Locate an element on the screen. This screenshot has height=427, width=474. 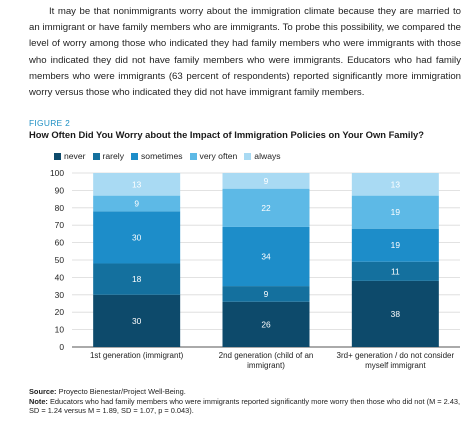
y-tick-label: 90 is located at coordinates (60, 190).